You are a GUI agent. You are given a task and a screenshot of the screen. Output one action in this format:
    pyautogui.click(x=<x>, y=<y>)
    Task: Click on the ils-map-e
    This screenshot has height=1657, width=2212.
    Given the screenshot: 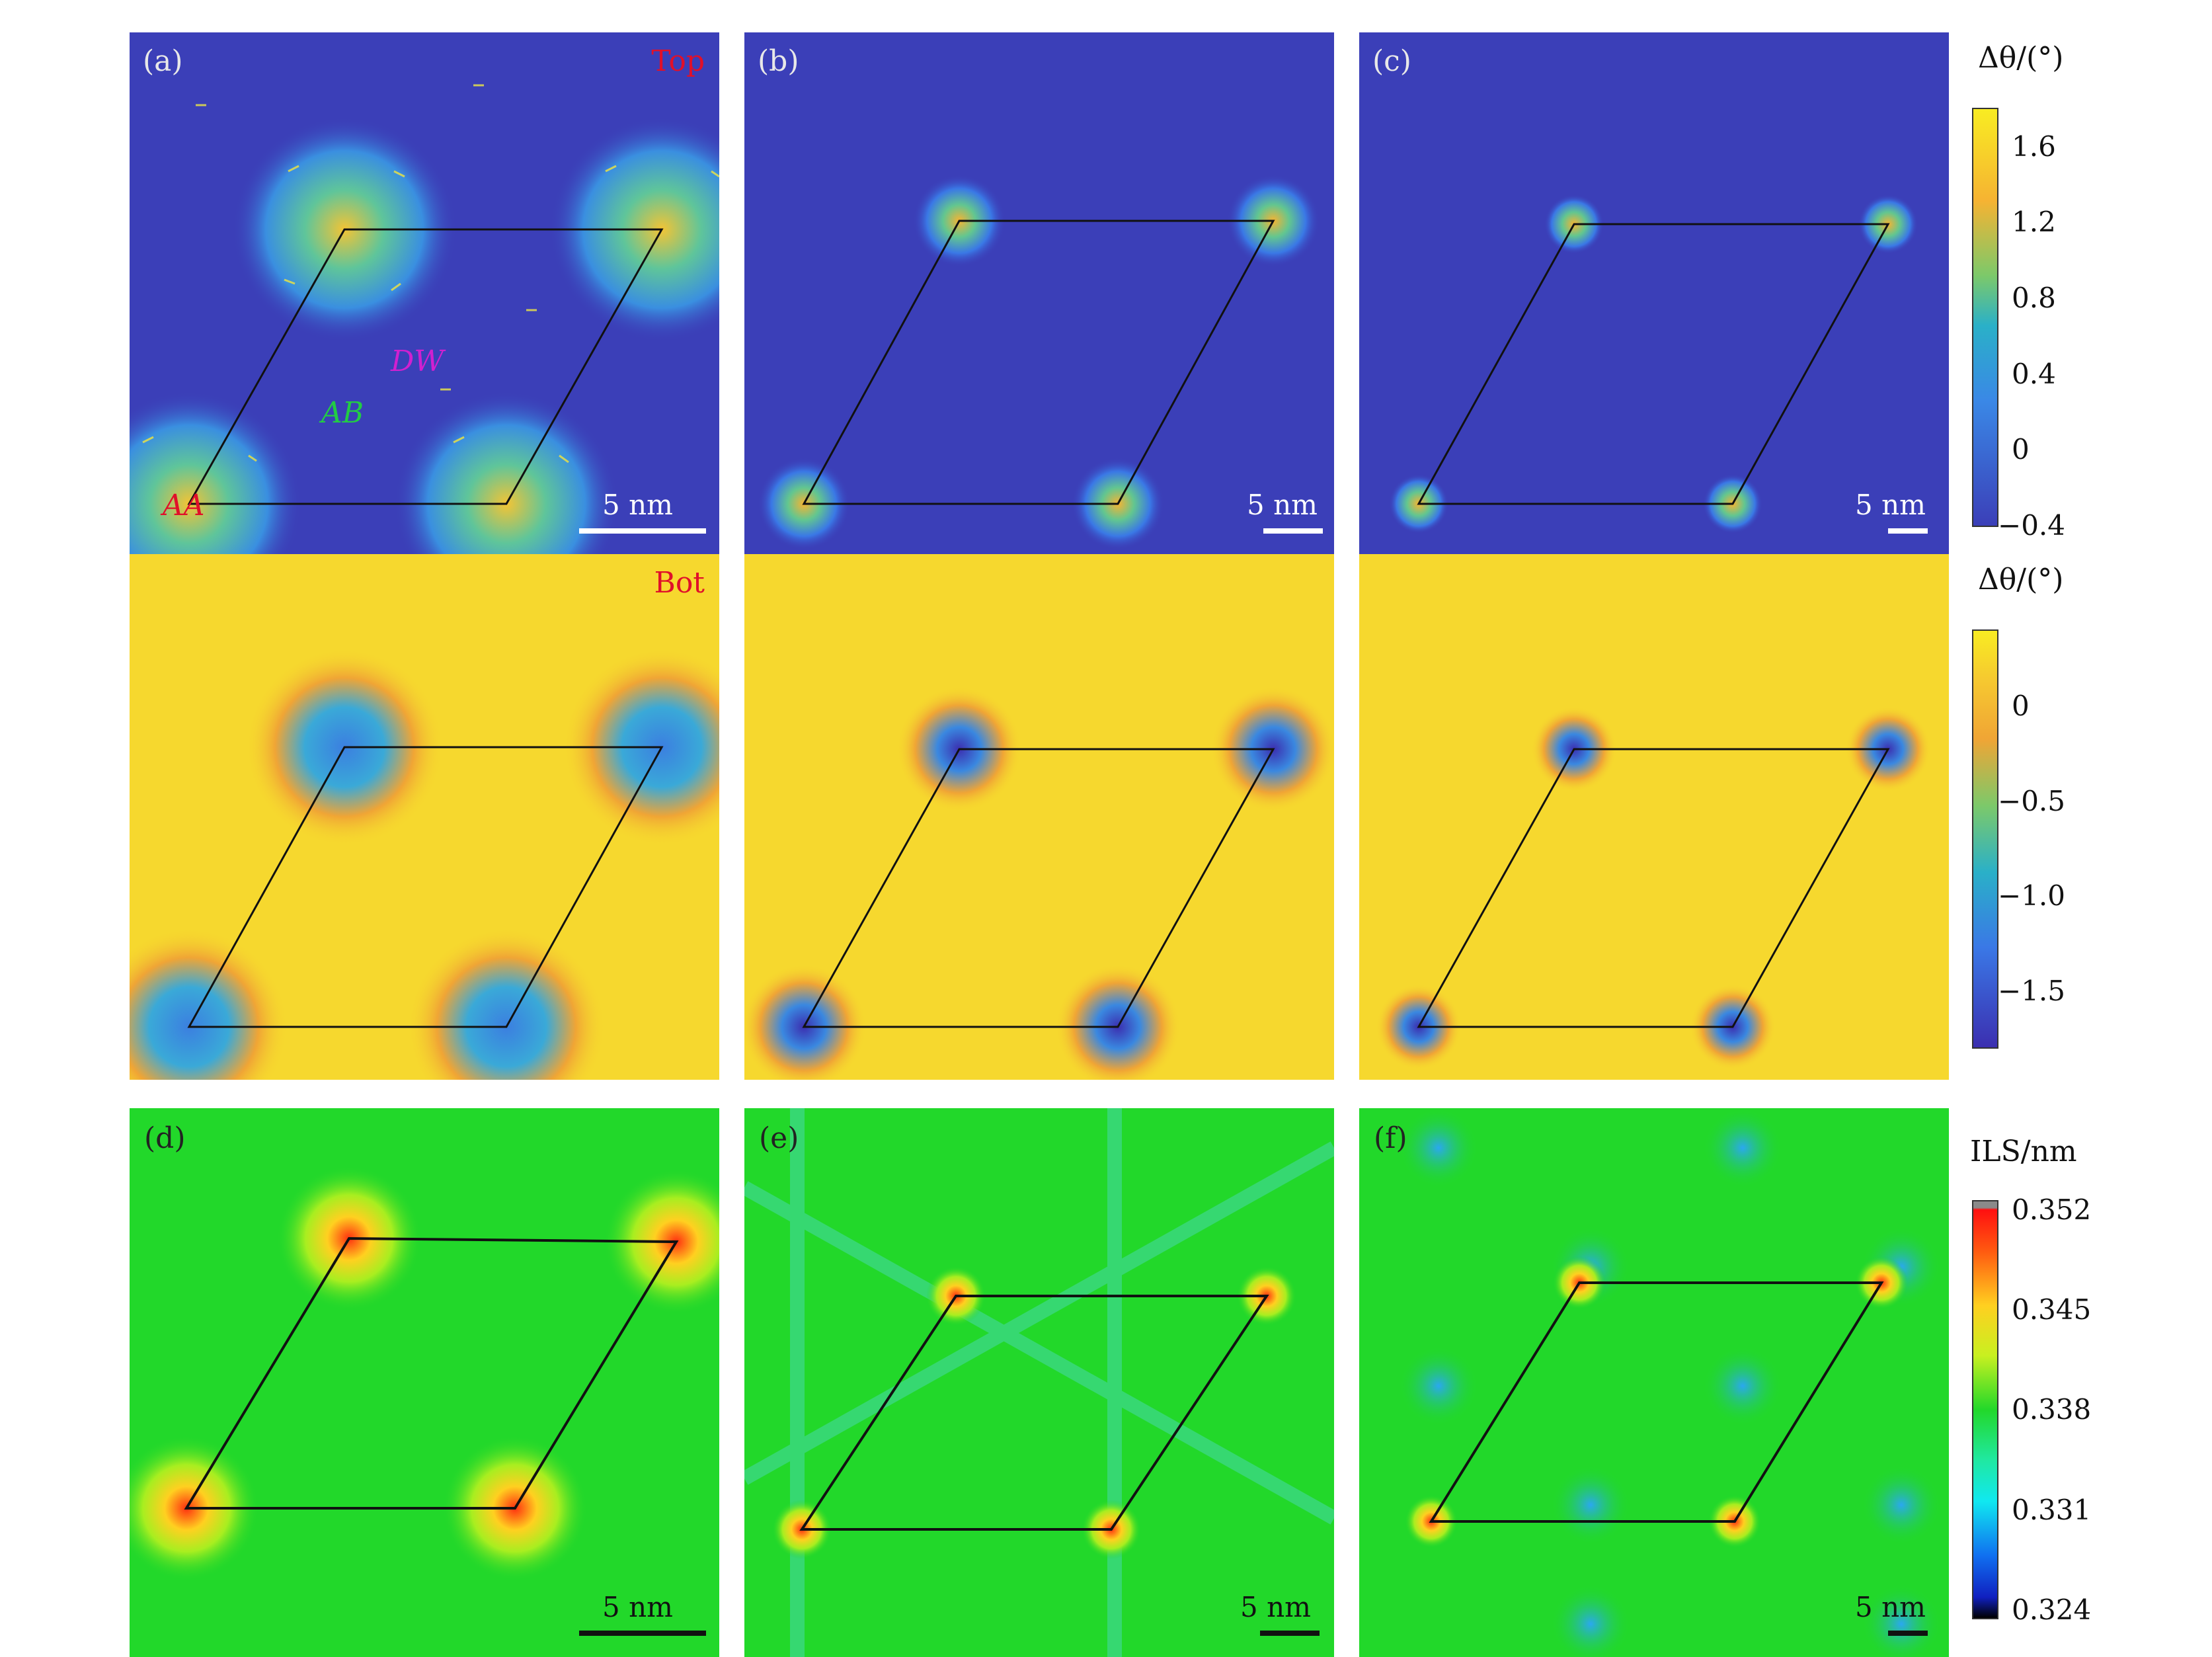 What is the action you would take?
    pyautogui.click(x=1039, y=1382)
    